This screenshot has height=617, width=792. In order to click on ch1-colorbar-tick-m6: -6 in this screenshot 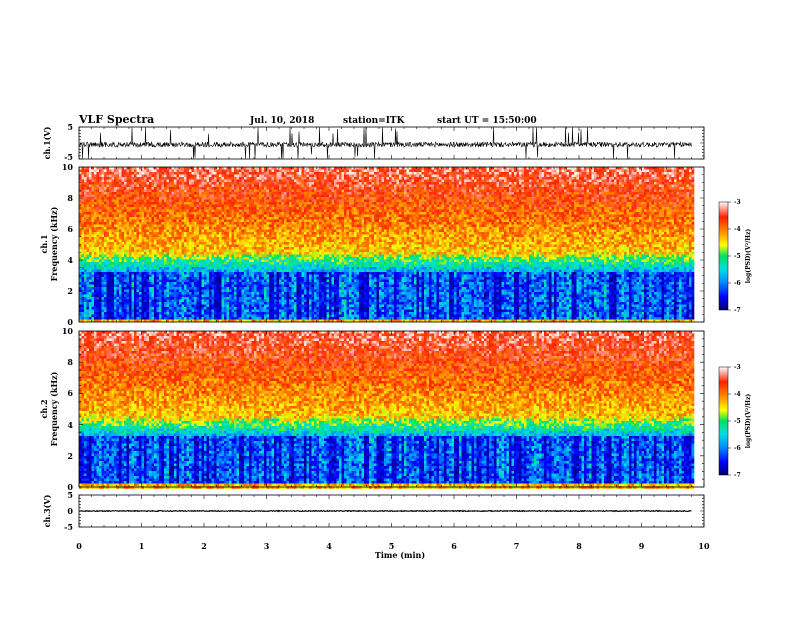, I will do `click(737, 283)`.